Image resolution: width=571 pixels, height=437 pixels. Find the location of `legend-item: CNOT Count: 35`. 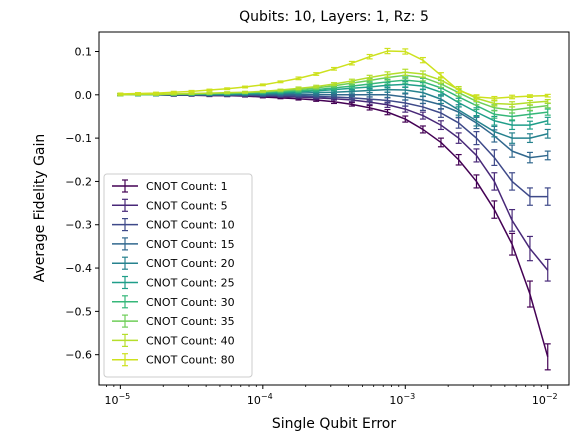

legend-item: CNOT Count: 35 is located at coordinates (173, 321).